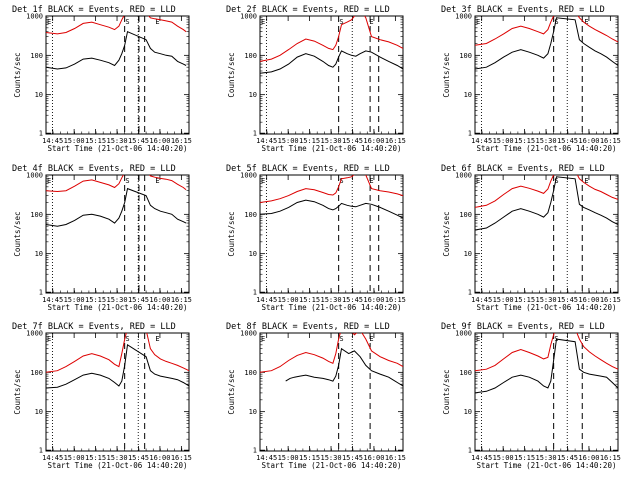 This screenshot has width=640, height=480. What do you see at coordinates (308, 327) in the screenshot?
I see `panel-title: Det 8f BLACK = Events, RED = LLD` at bounding box center [308, 327].